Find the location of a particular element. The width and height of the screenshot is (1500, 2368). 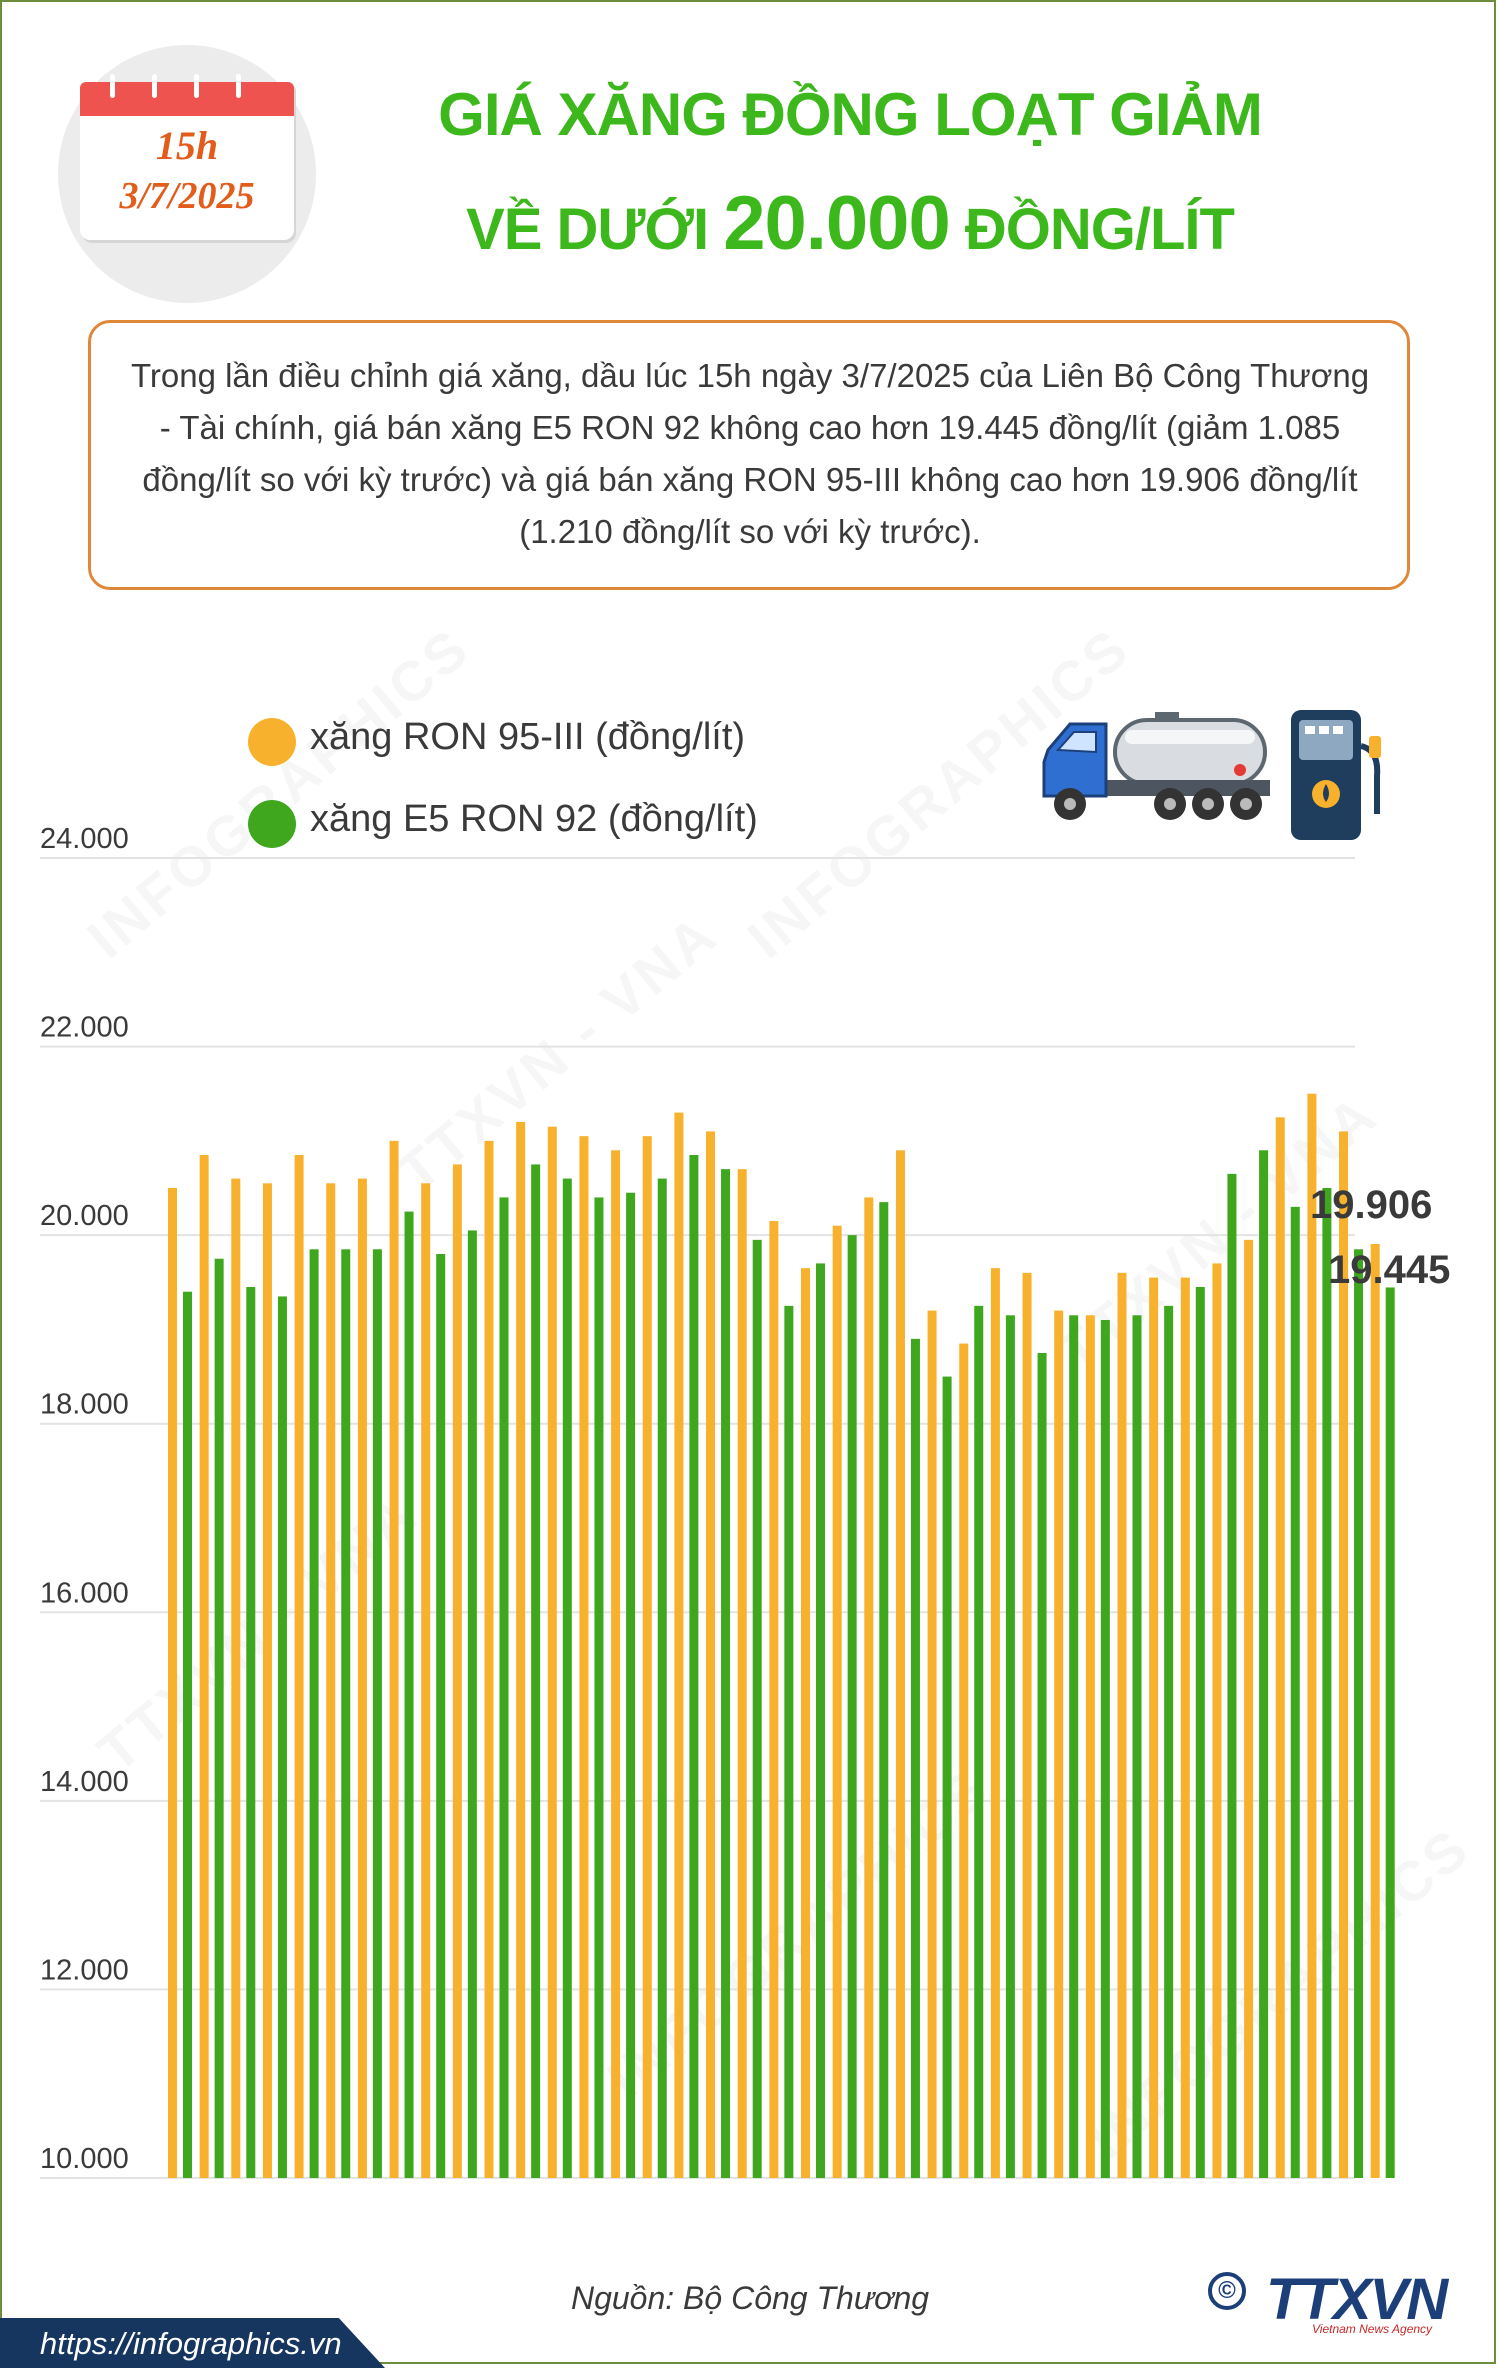

fuel-tanker-truck-icon is located at coordinates (1156, 766).